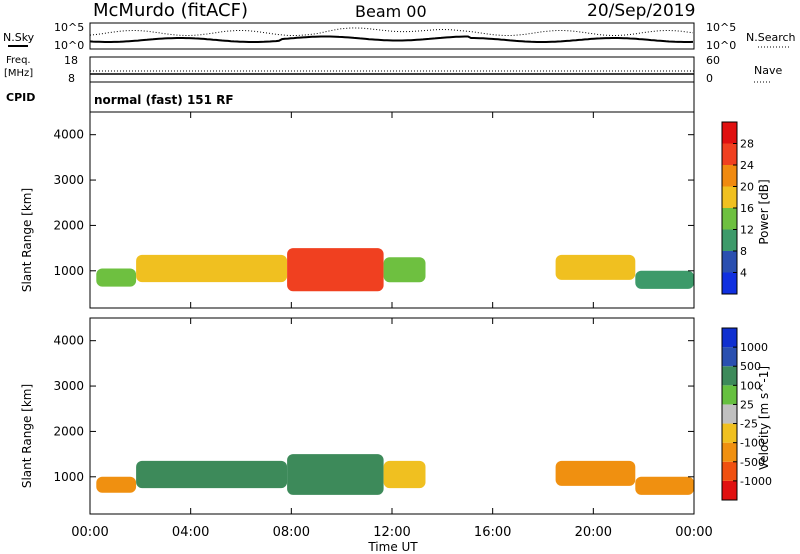 The width and height of the screenshot is (800, 554). What do you see at coordinates (709, 78) in the screenshot?
I see `nave-tick-bottom: 0` at bounding box center [709, 78].